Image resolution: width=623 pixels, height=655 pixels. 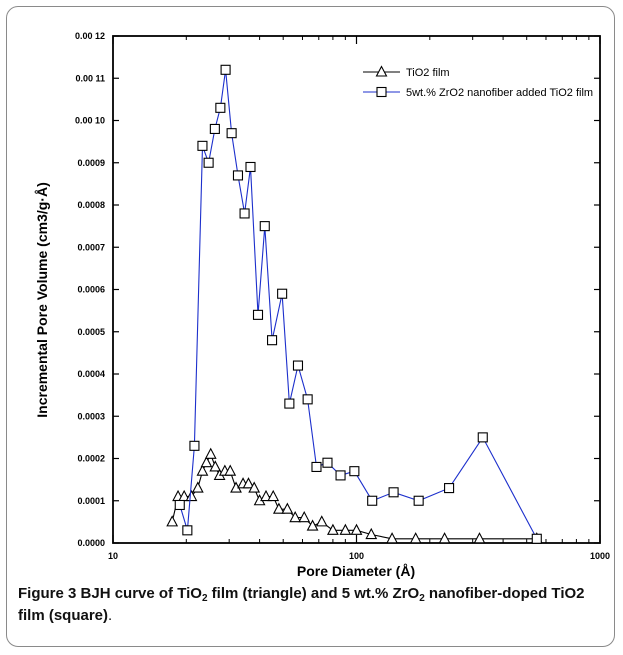 What do you see at coordinates (313, 593) in the screenshot?
I see `caption-text-2: film (triangle) and 5 wt.% ZrO` at bounding box center [313, 593].